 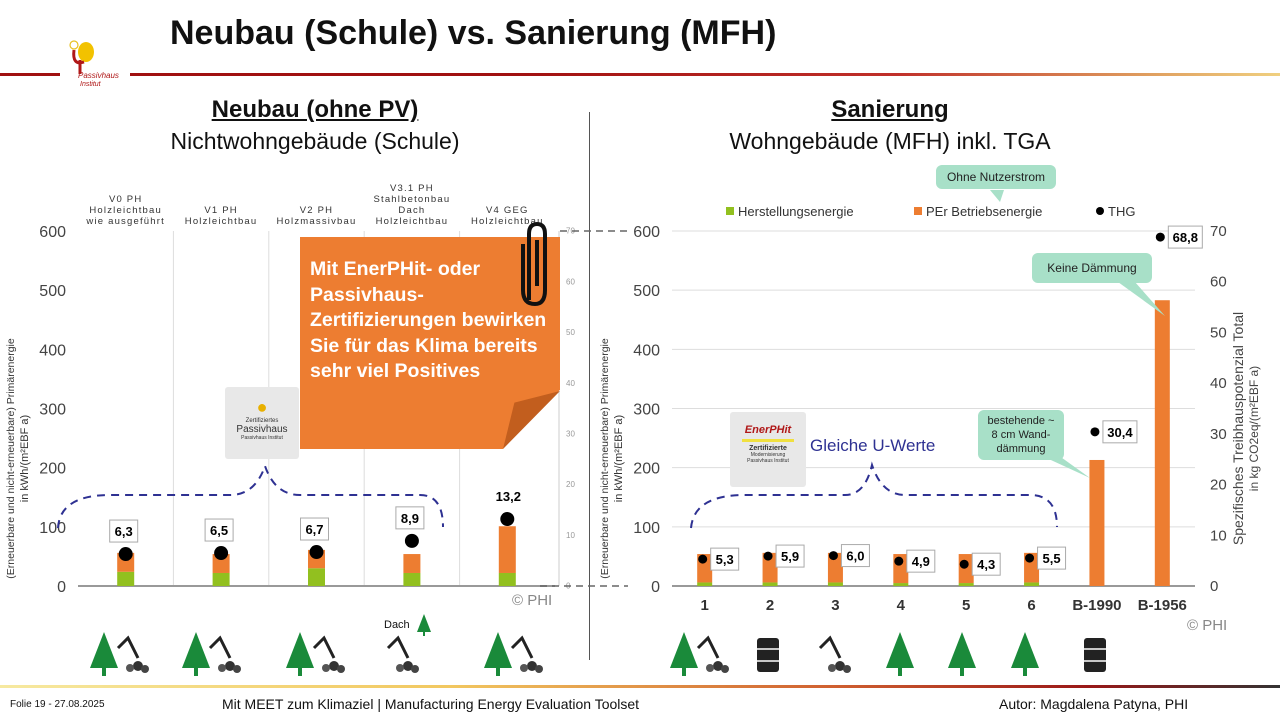 What do you see at coordinates (730, 211) in the screenshot?
I see `legend-swatch-herstellungsenergie` at bounding box center [730, 211].